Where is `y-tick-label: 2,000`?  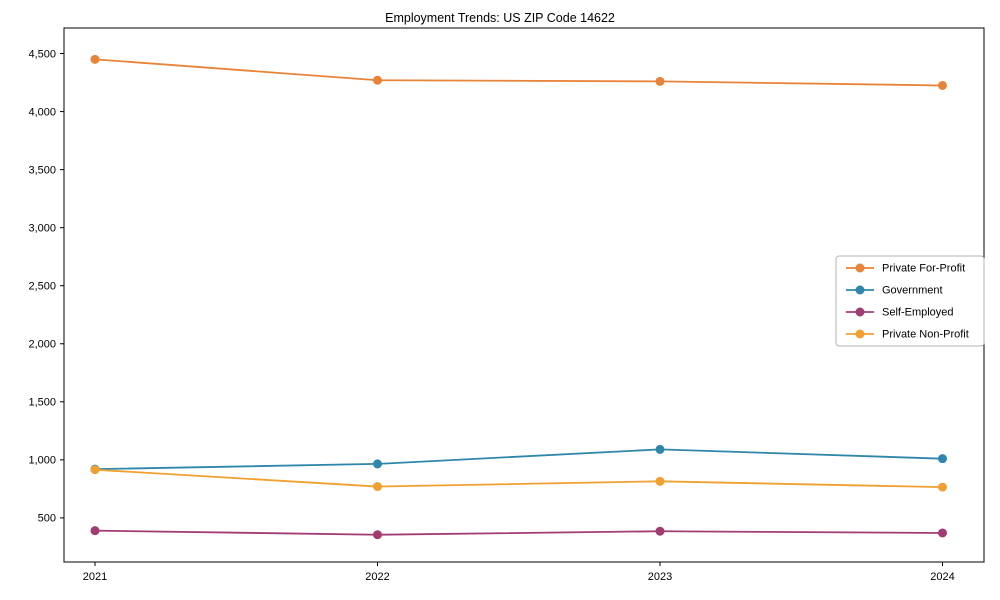
y-tick-label: 2,000 is located at coordinates (42, 344).